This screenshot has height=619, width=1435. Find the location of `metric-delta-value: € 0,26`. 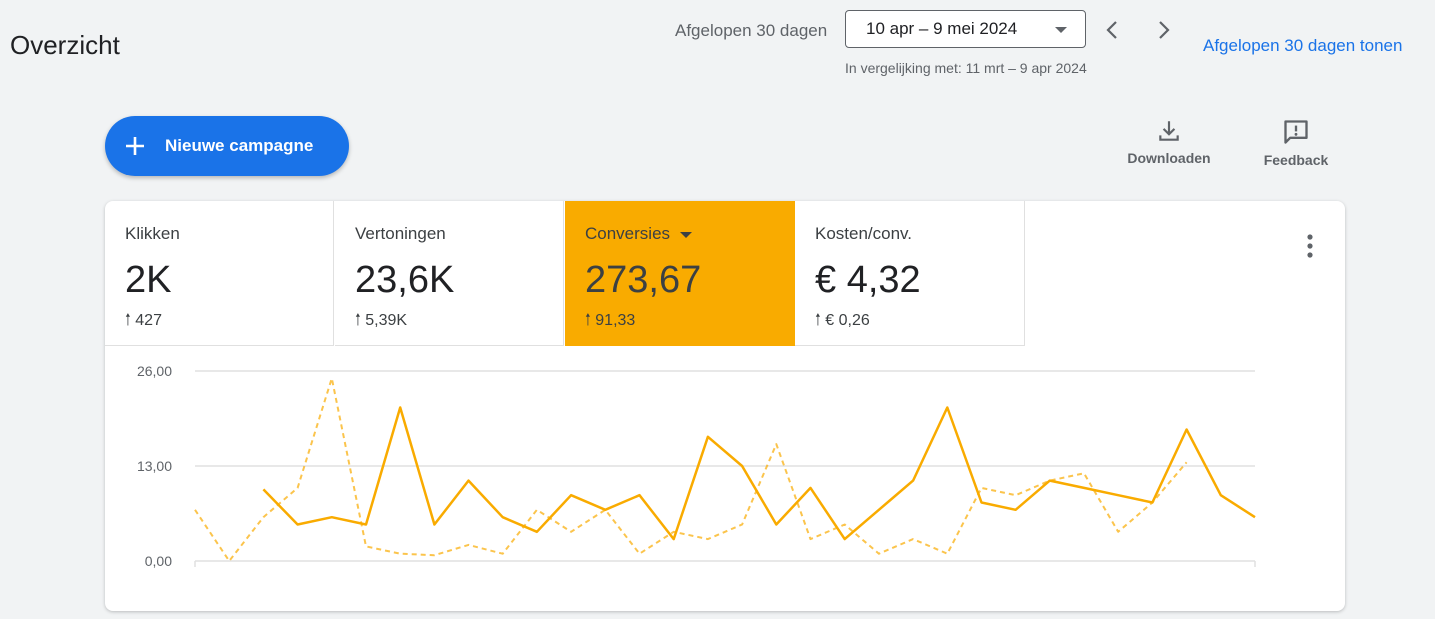

metric-delta-value: € 0,26 is located at coordinates (847, 320).